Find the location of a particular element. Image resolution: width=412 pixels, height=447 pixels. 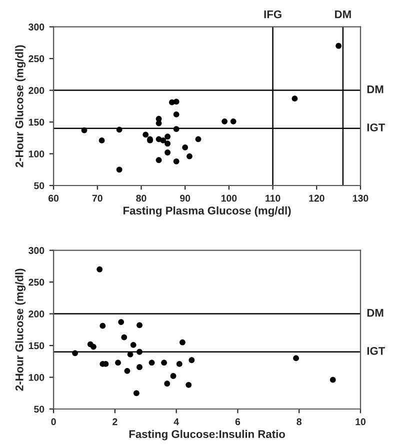

x-tick-label: 8 is located at coordinates (299, 422).